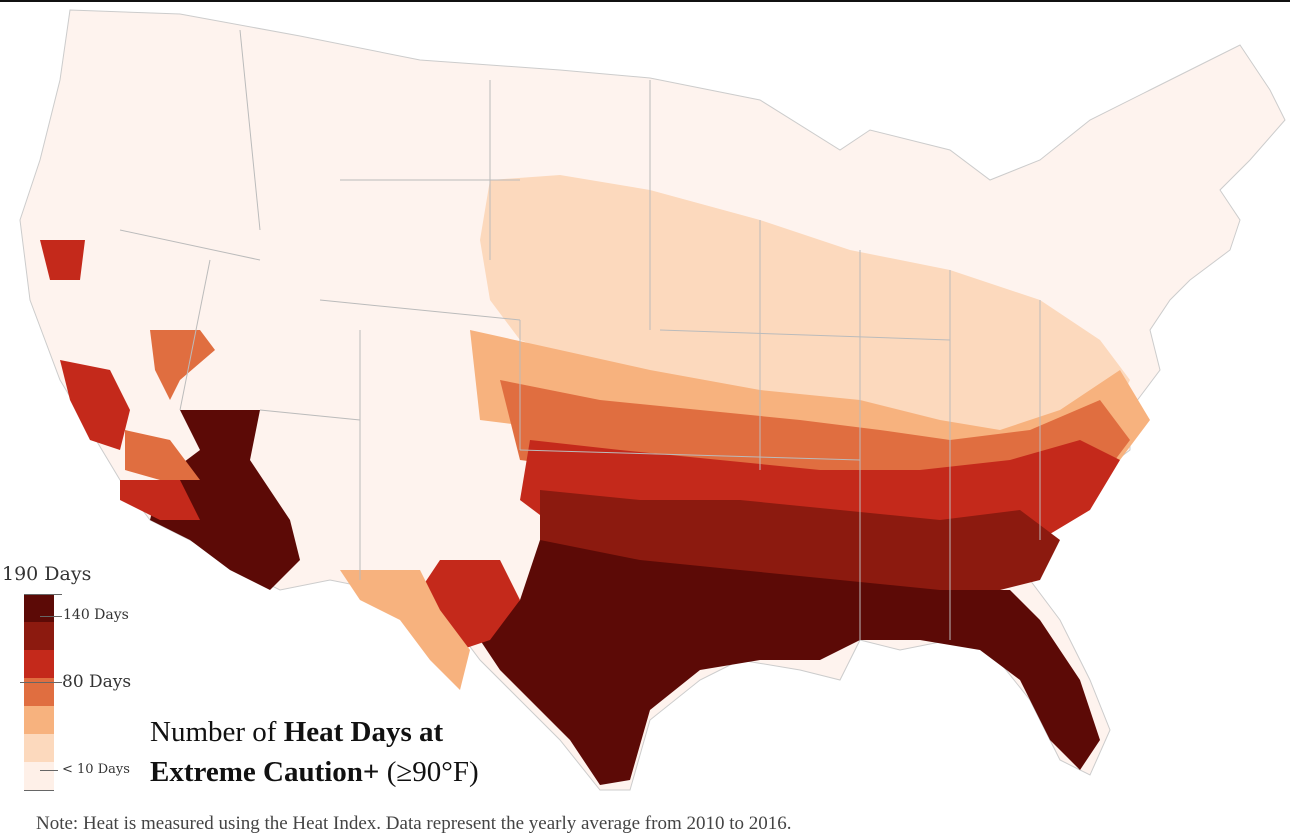 The image size is (1290, 839). Describe the element at coordinates (217, 732) in the screenshot. I see `title-prefix: Number of` at that location.